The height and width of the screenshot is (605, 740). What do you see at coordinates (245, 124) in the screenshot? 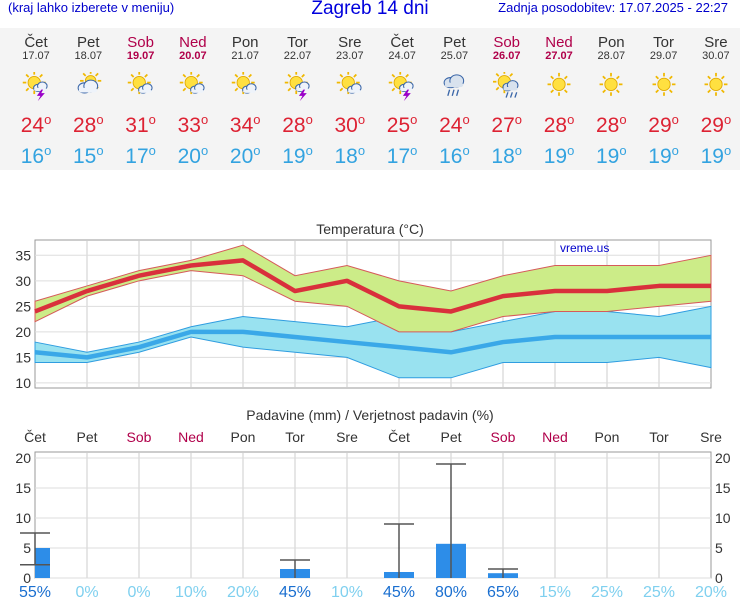
I see `max-temp: 34o` at bounding box center [245, 124].